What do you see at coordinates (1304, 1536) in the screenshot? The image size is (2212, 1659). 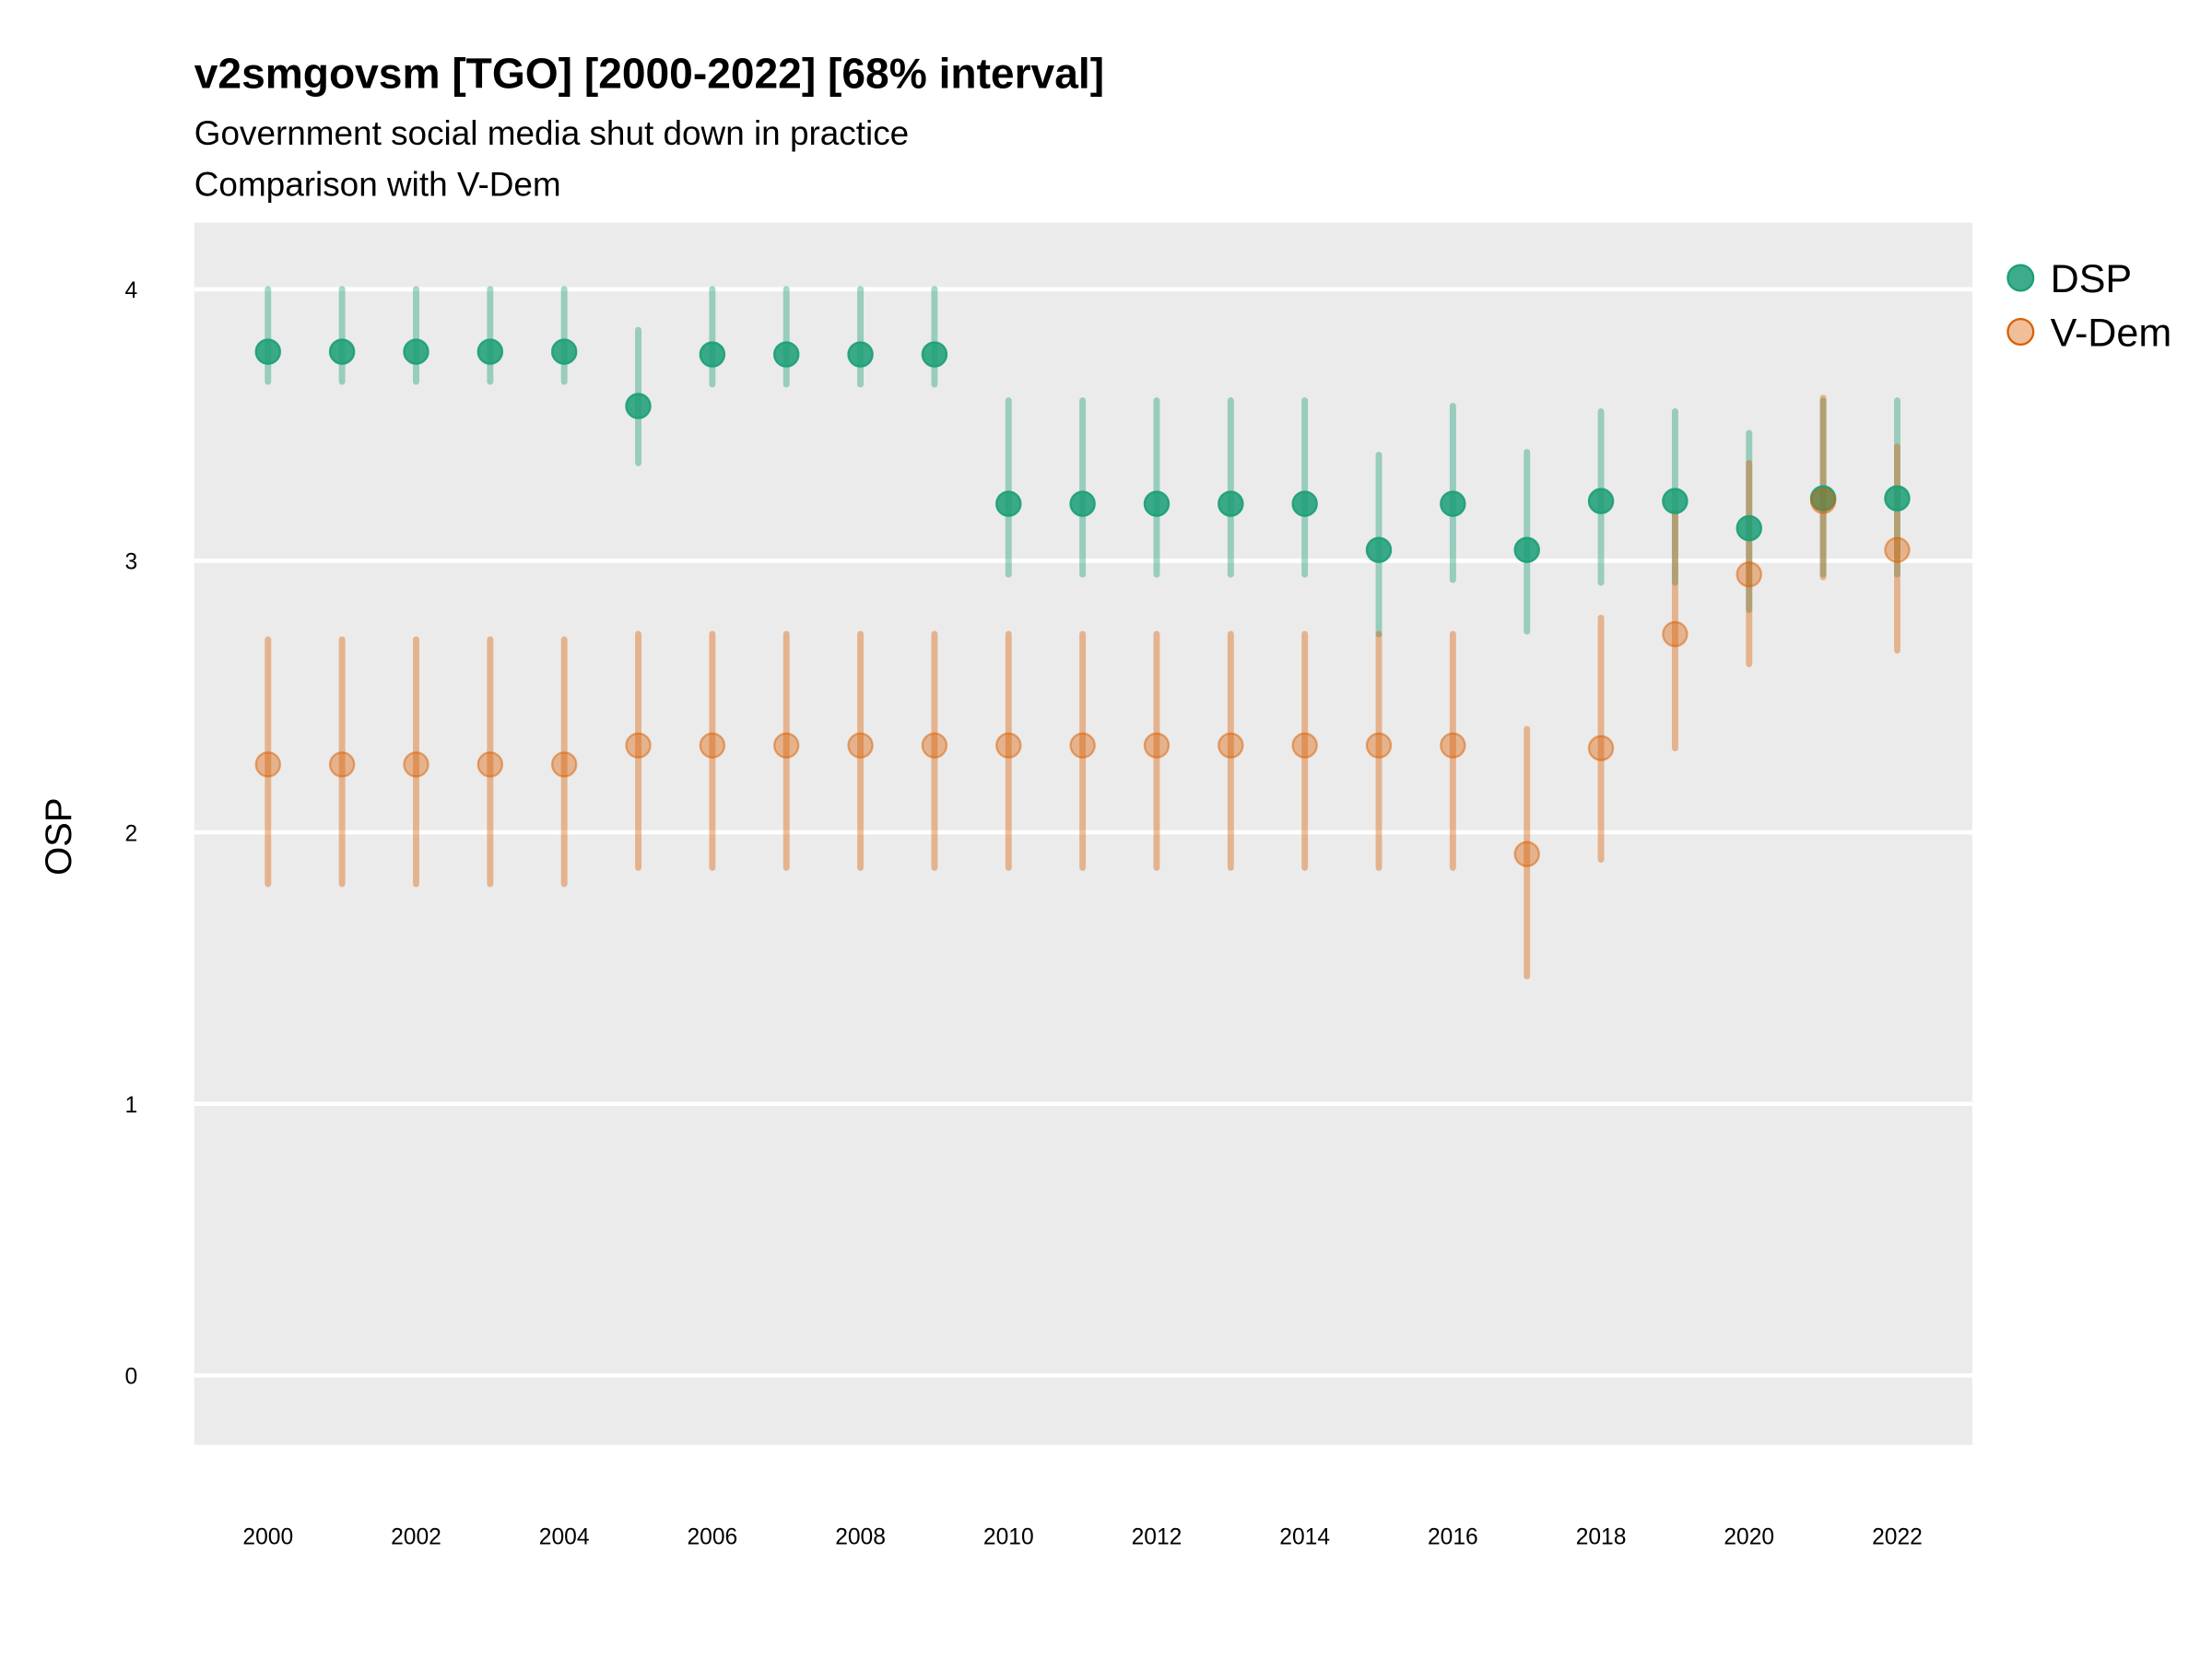 I see `x-tick-label: 2014` at bounding box center [1304, 1536].